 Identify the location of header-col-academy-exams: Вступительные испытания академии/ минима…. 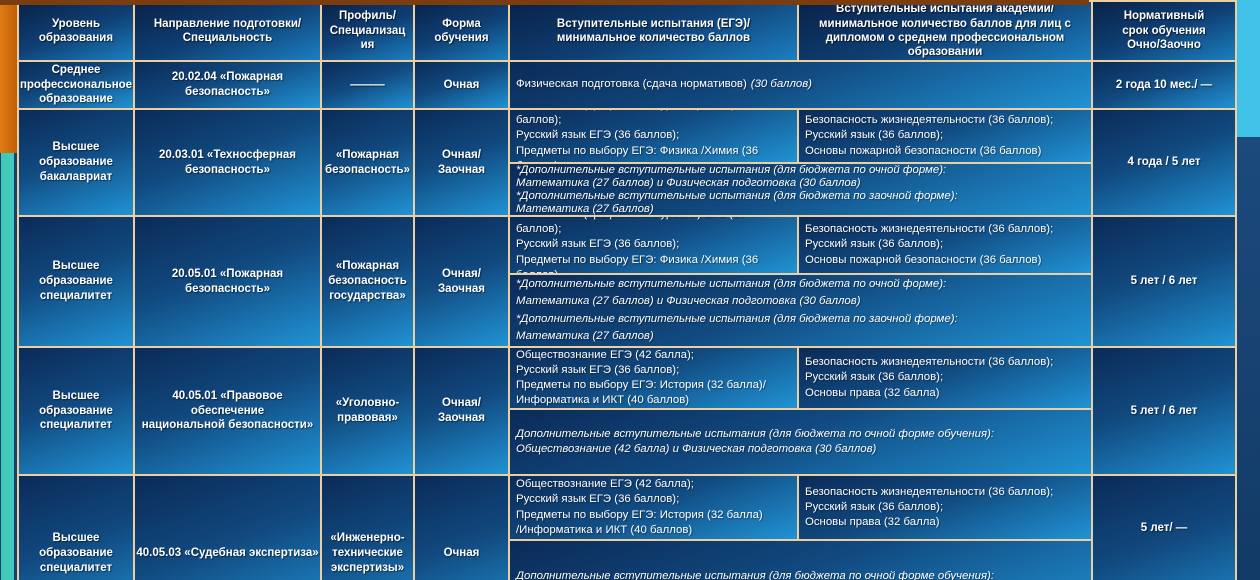
(945, 31).